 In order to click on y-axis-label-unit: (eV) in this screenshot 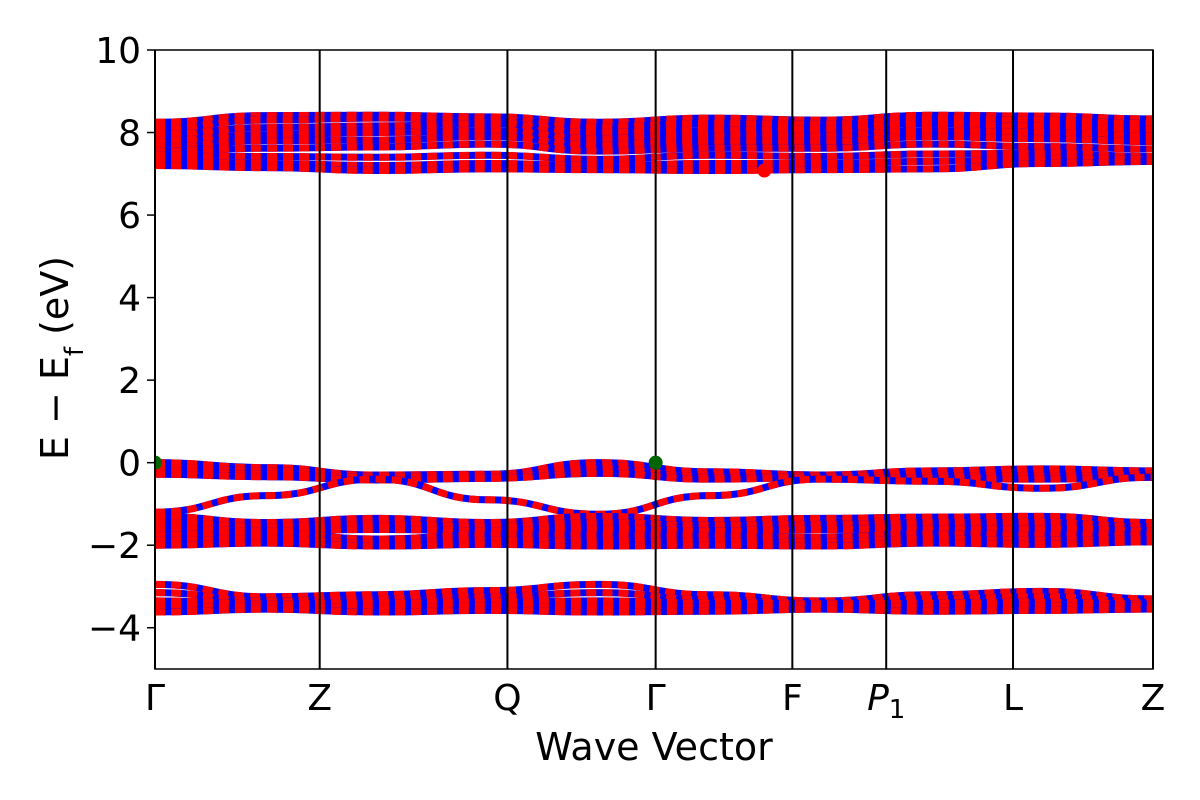, I will do `click(55, 301)`.